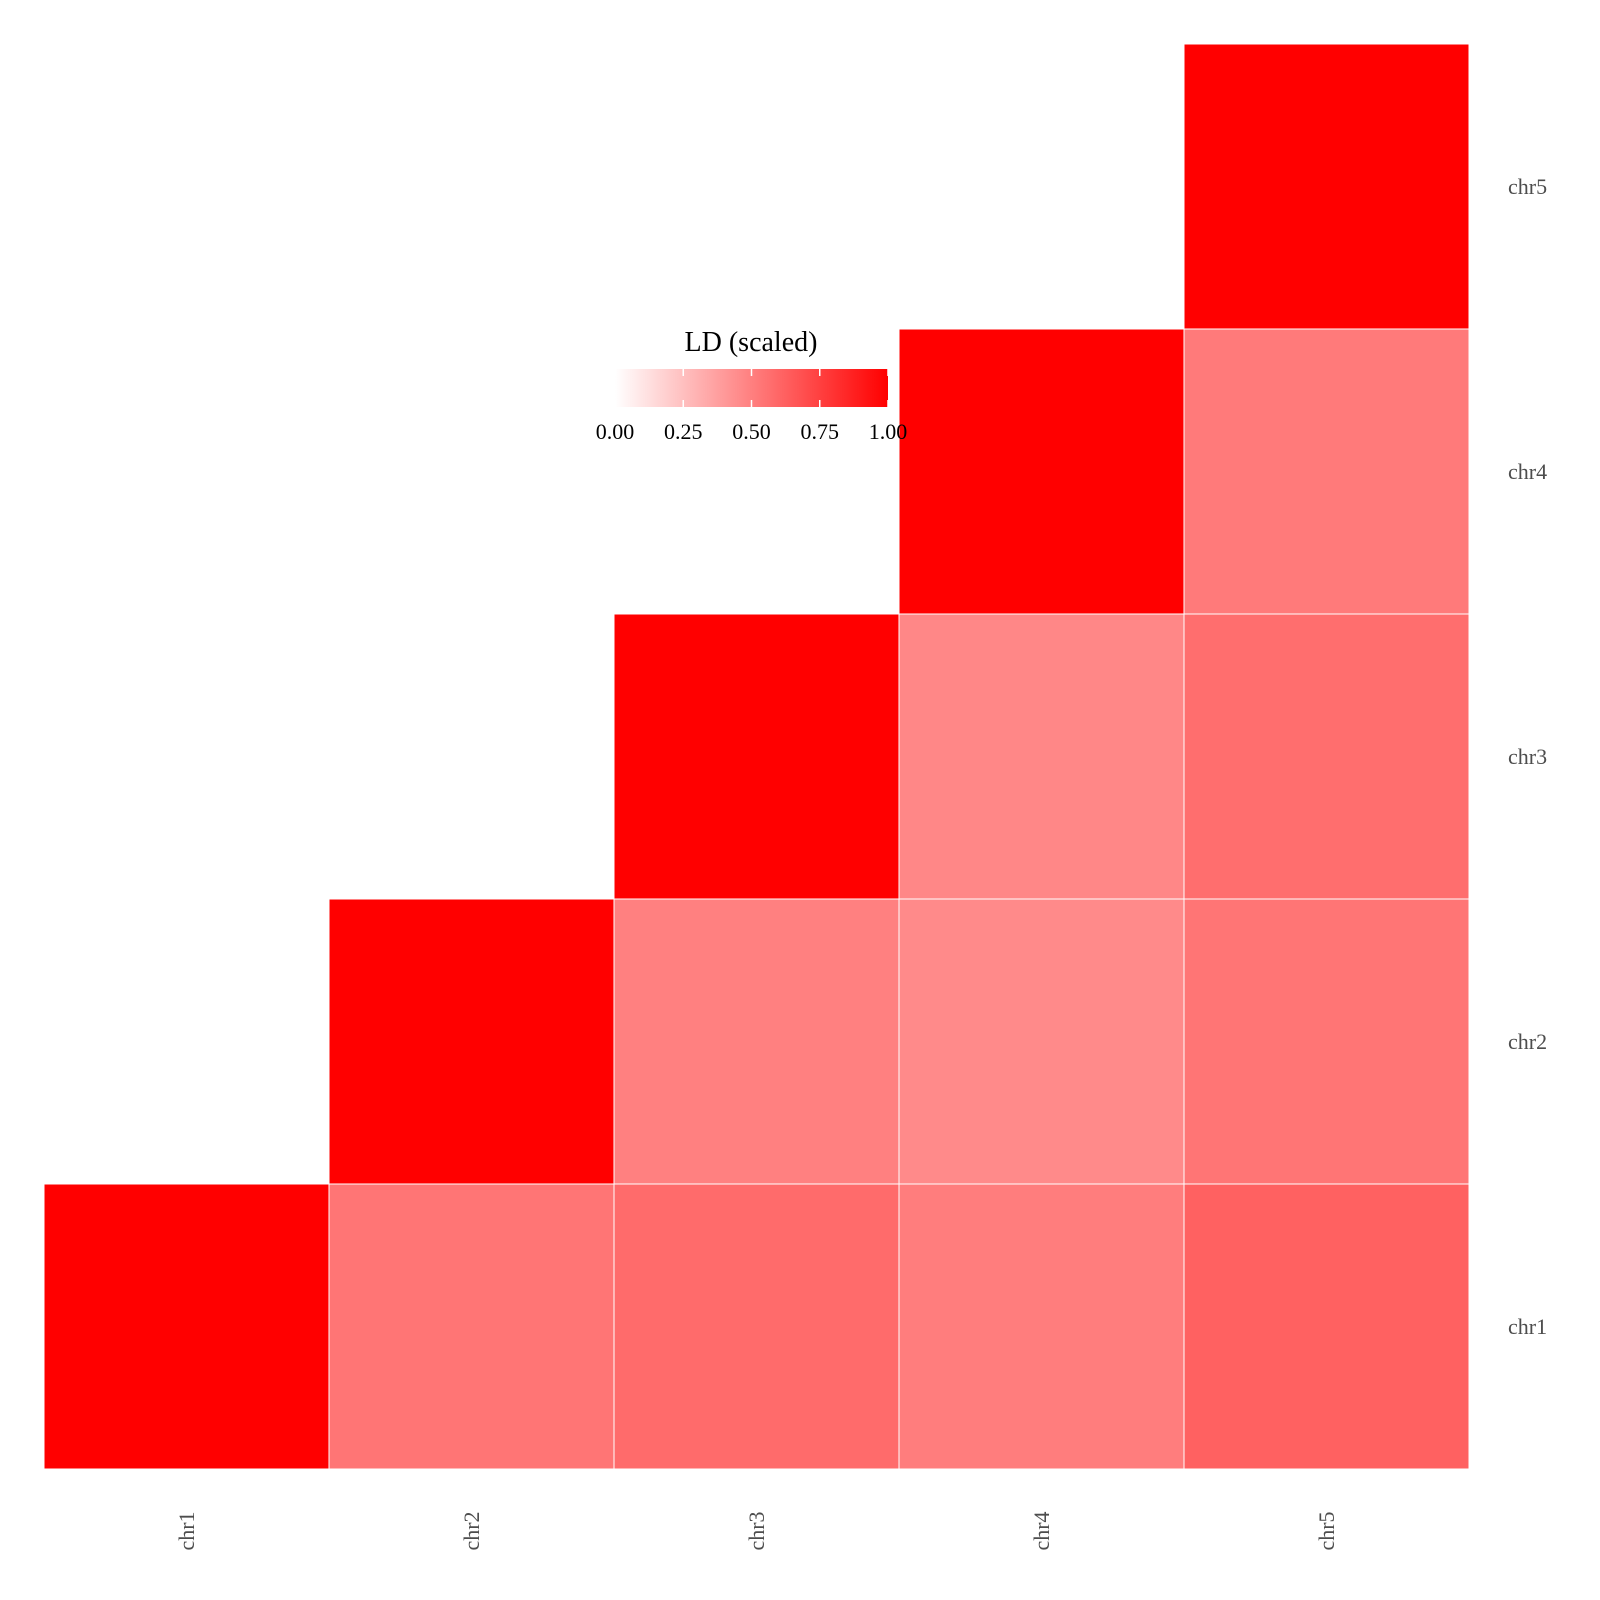  Describe the element at coordinates (683, 431) in the screenshot. I see `legend-tick-label-0.25: 0.25` at that location.